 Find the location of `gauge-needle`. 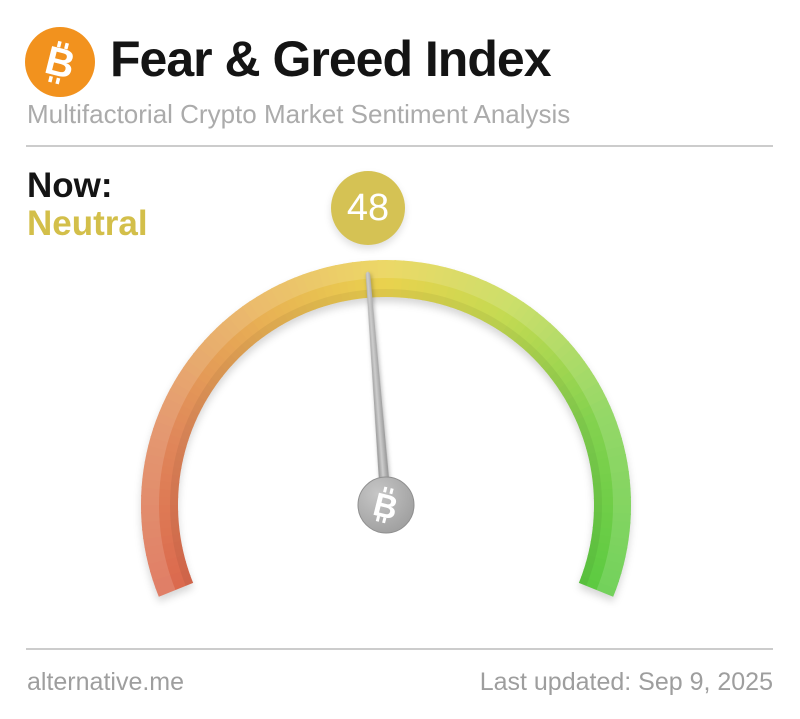

gauge-needle is located at coordinates (378, 390).